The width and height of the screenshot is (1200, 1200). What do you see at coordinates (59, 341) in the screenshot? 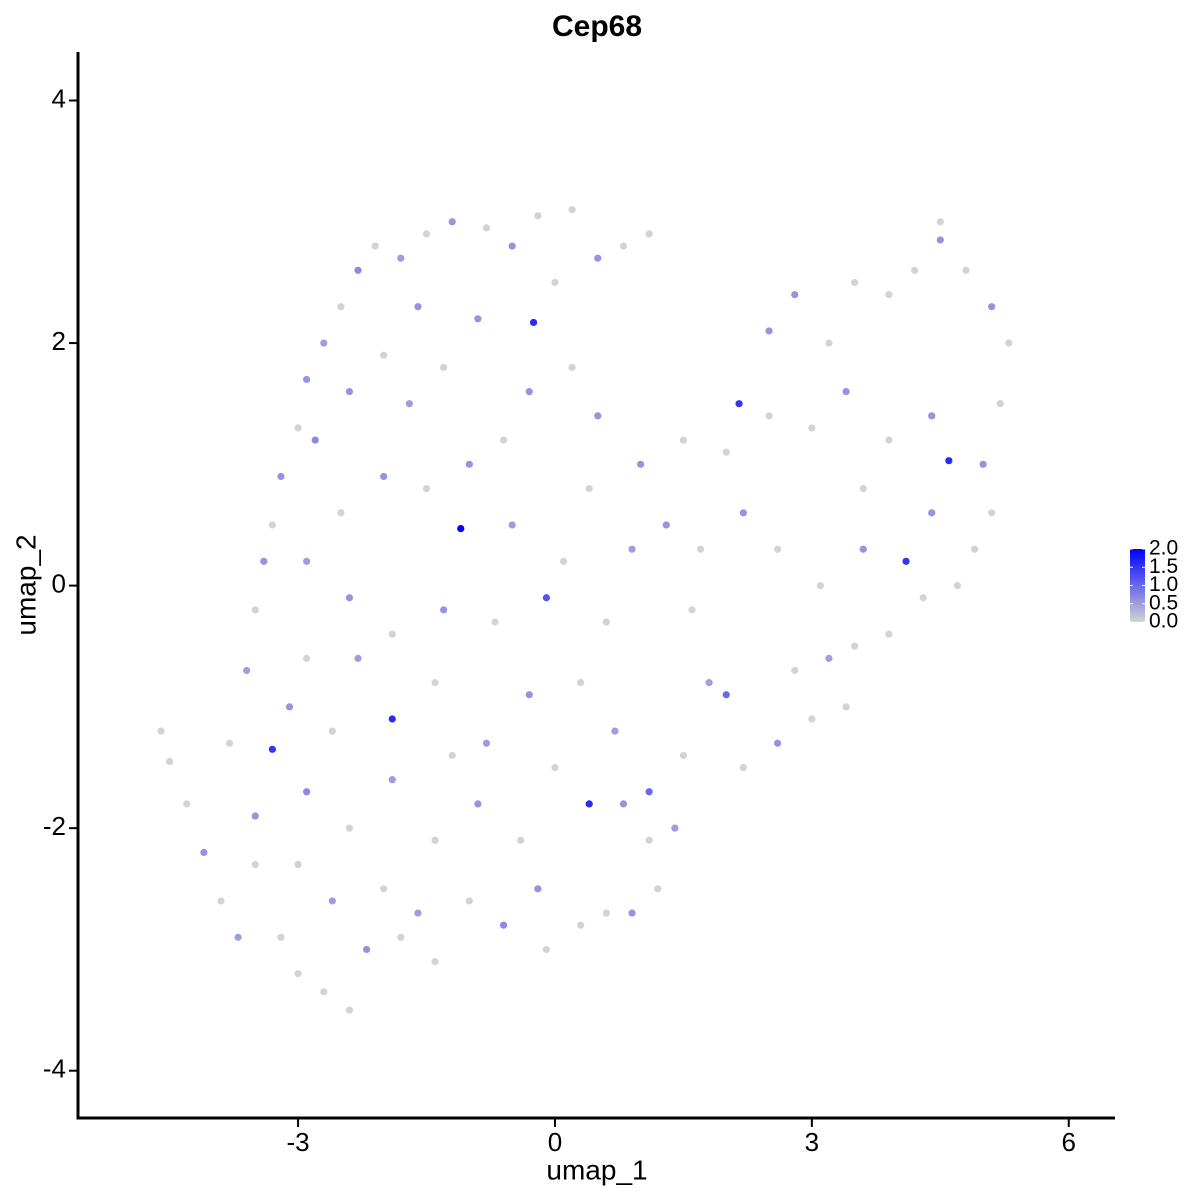
I see `y-tick-label: 2` at bounding box center [59, 341].